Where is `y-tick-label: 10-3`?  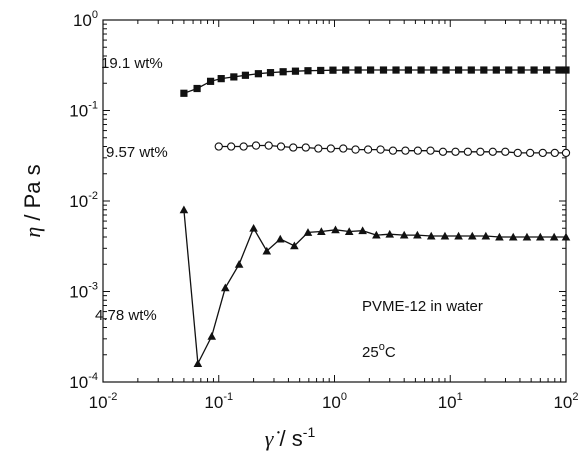 y-tick-label: 10-3 is located at coordinates (83, 291).